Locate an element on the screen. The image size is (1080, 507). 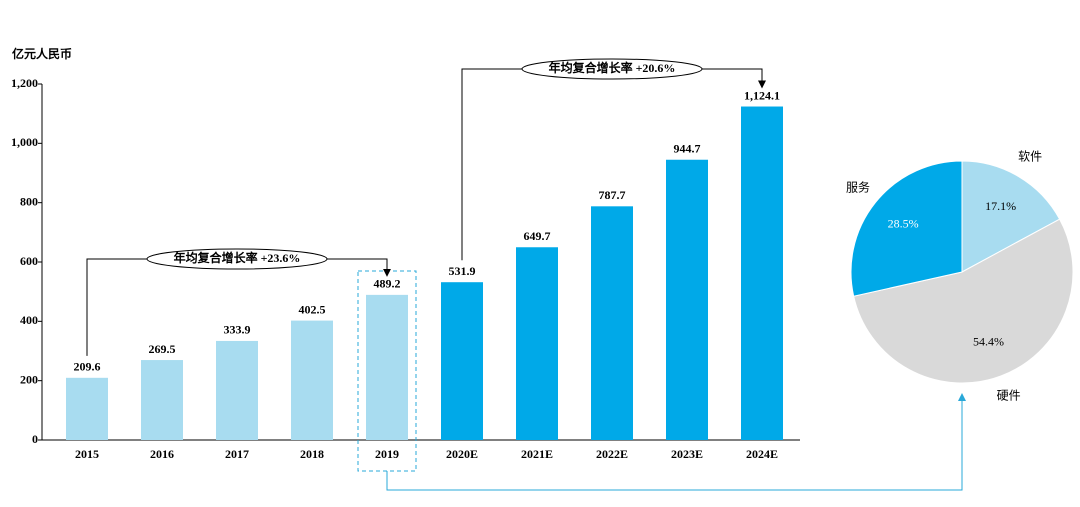
slice-label: 17.1% is located at coordinates (1000, 206).